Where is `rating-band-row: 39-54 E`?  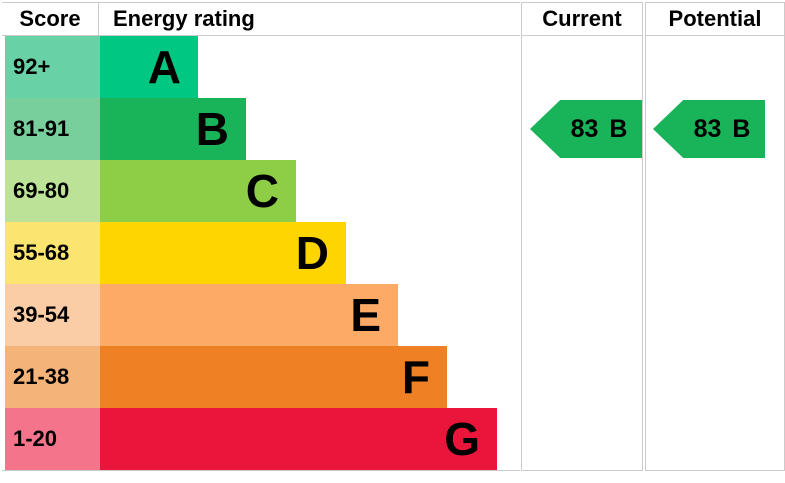
rating-band-row: 39-54 E is located at coordinates (261, 315).